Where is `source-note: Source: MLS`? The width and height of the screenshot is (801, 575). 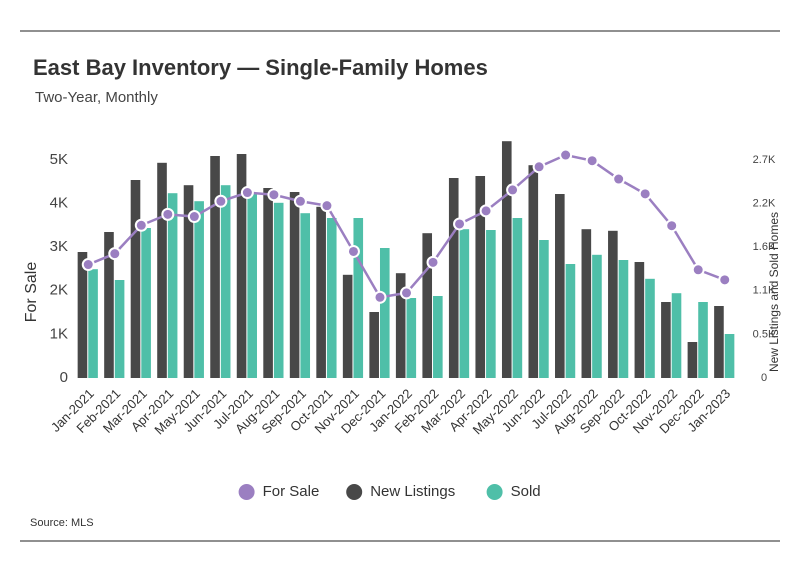 source-note: Source: MLS is located at coordinates (62, 523).